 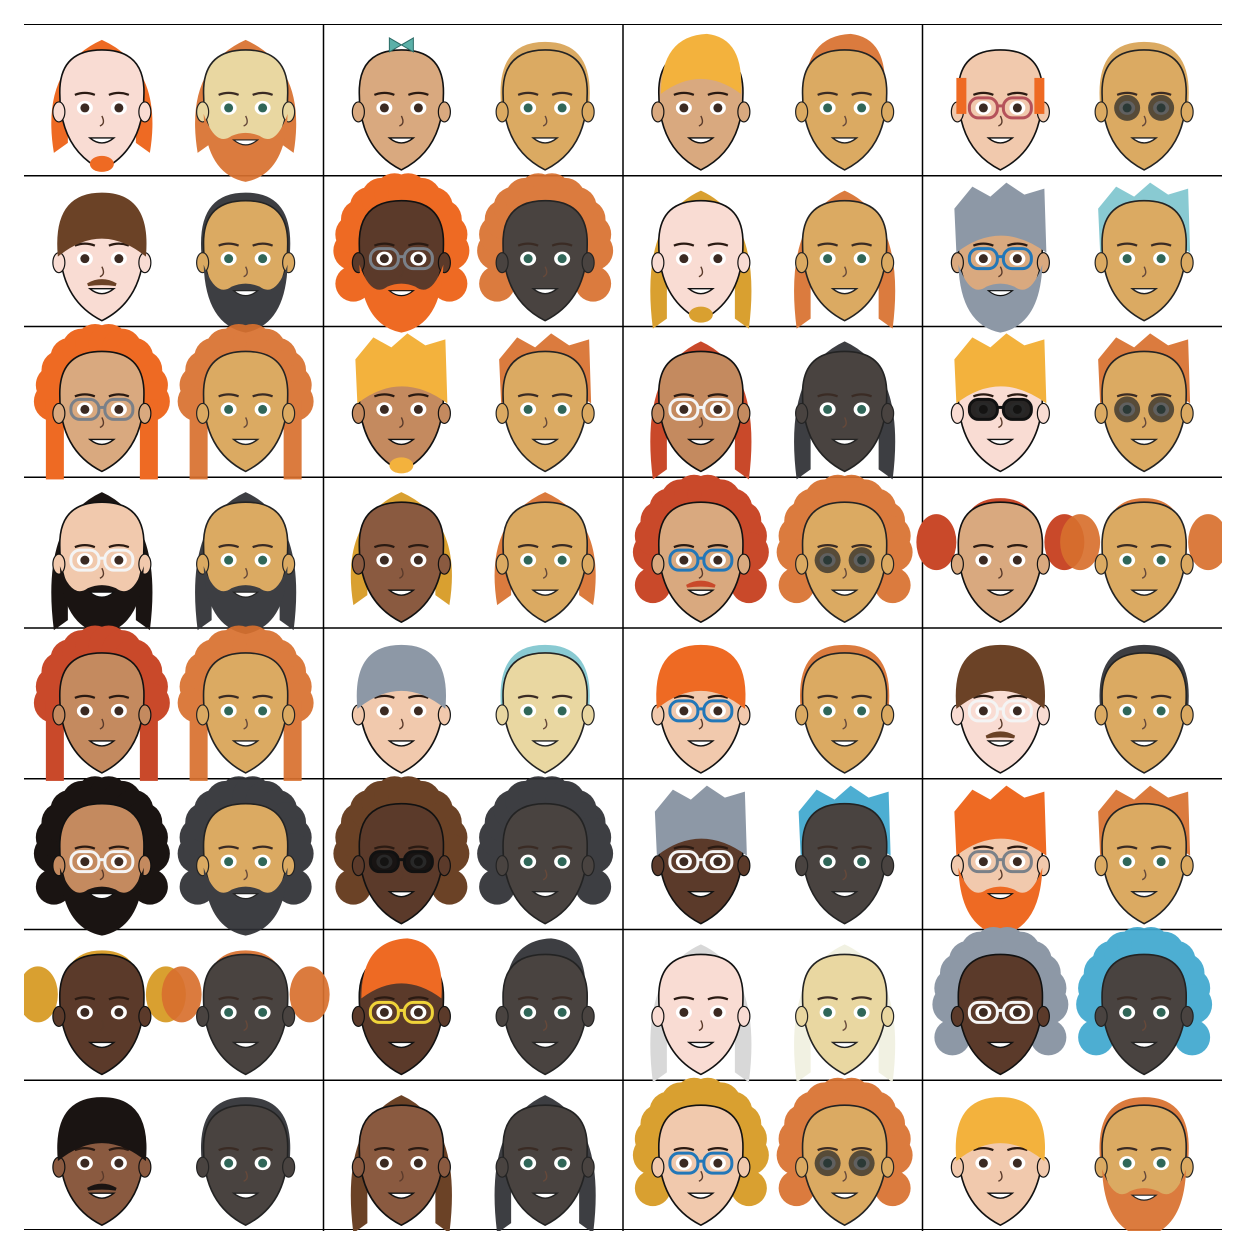 What do you see at coordinates (401, 45) in the screenshot?
I see `hair-bow-icon` at bounding box center [401, 45].